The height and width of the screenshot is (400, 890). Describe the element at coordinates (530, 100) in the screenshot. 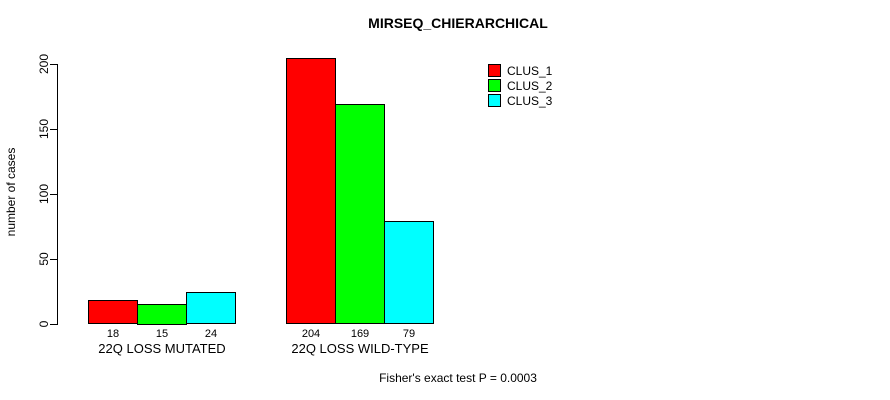

I see `legend-label-clus-3: CLUS_3` at that location.